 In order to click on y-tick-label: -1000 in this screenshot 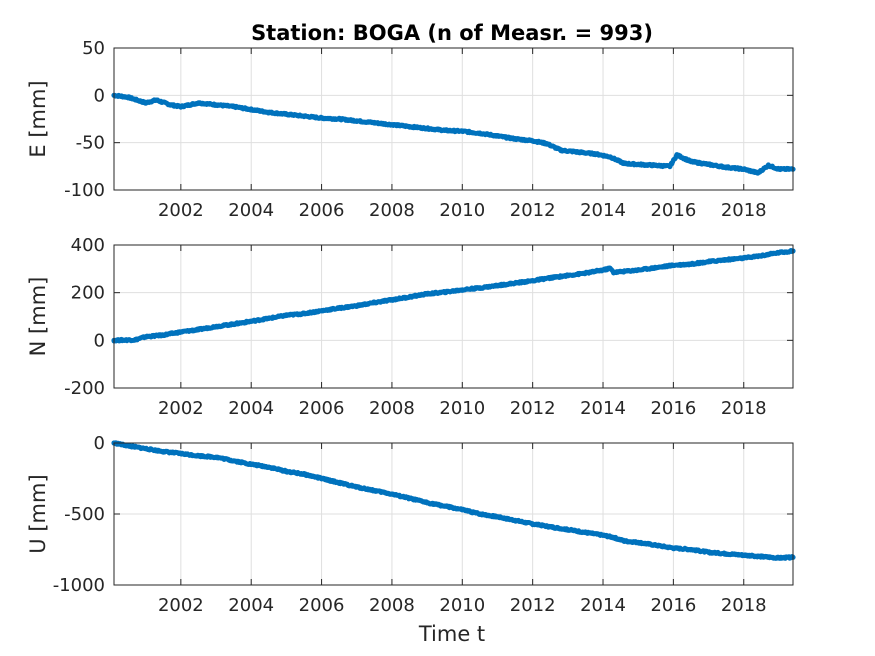, I will do `click(79, 585)`.